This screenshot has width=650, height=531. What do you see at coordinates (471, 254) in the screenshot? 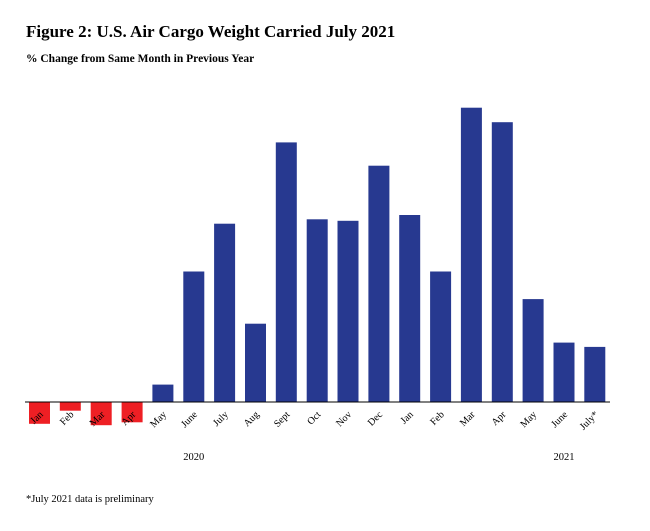
I see `bar-15-mar` at bounding box center [471, 254].